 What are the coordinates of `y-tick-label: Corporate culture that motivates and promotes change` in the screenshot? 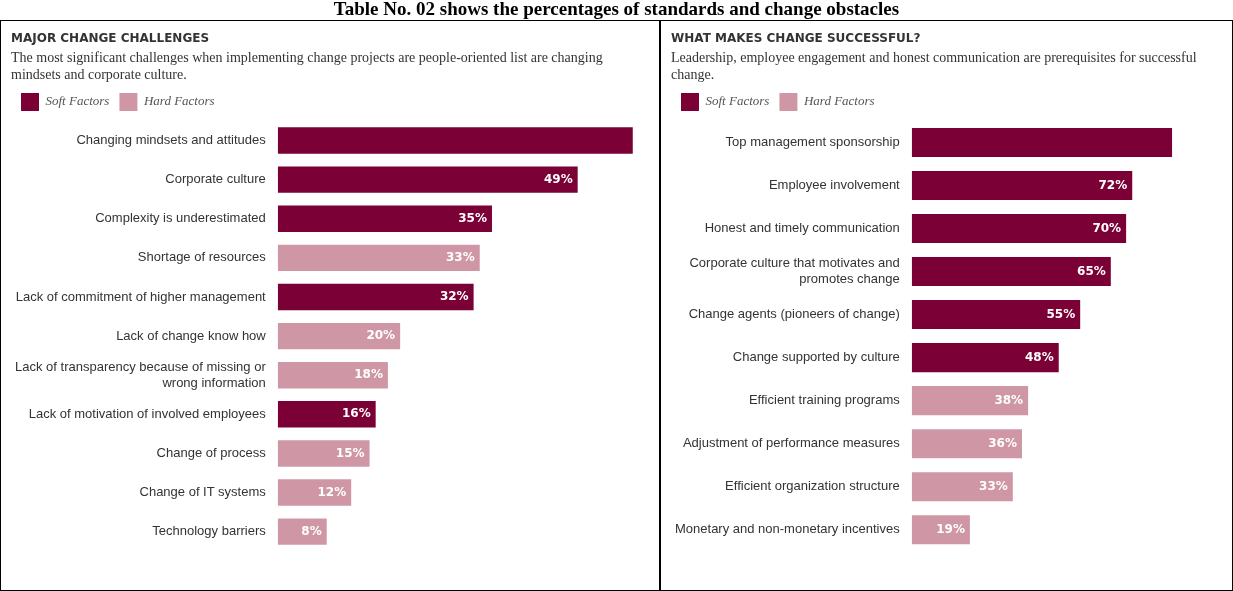 It's located at (794, 270).